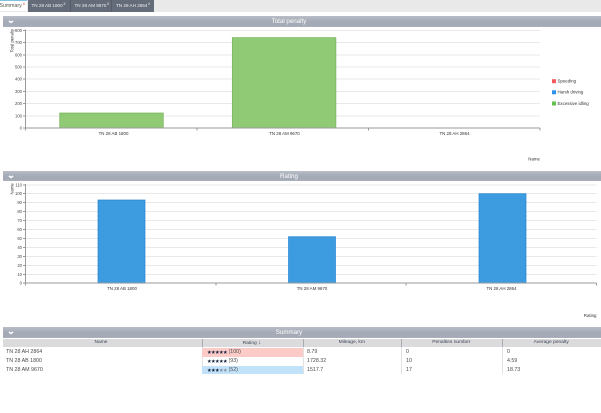 The height and width of the screenshot is (413, 601). Describe the element at coordinates (19, 202) in the screenshot. I see `svg-text: 90` at that location.